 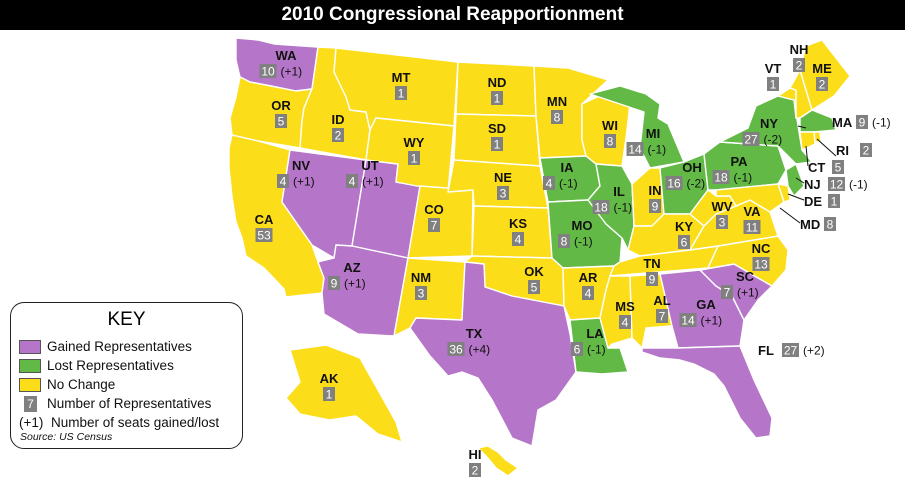 I want to click on state-label-ut: UT 4 (+1), so click(x=365, y=173).